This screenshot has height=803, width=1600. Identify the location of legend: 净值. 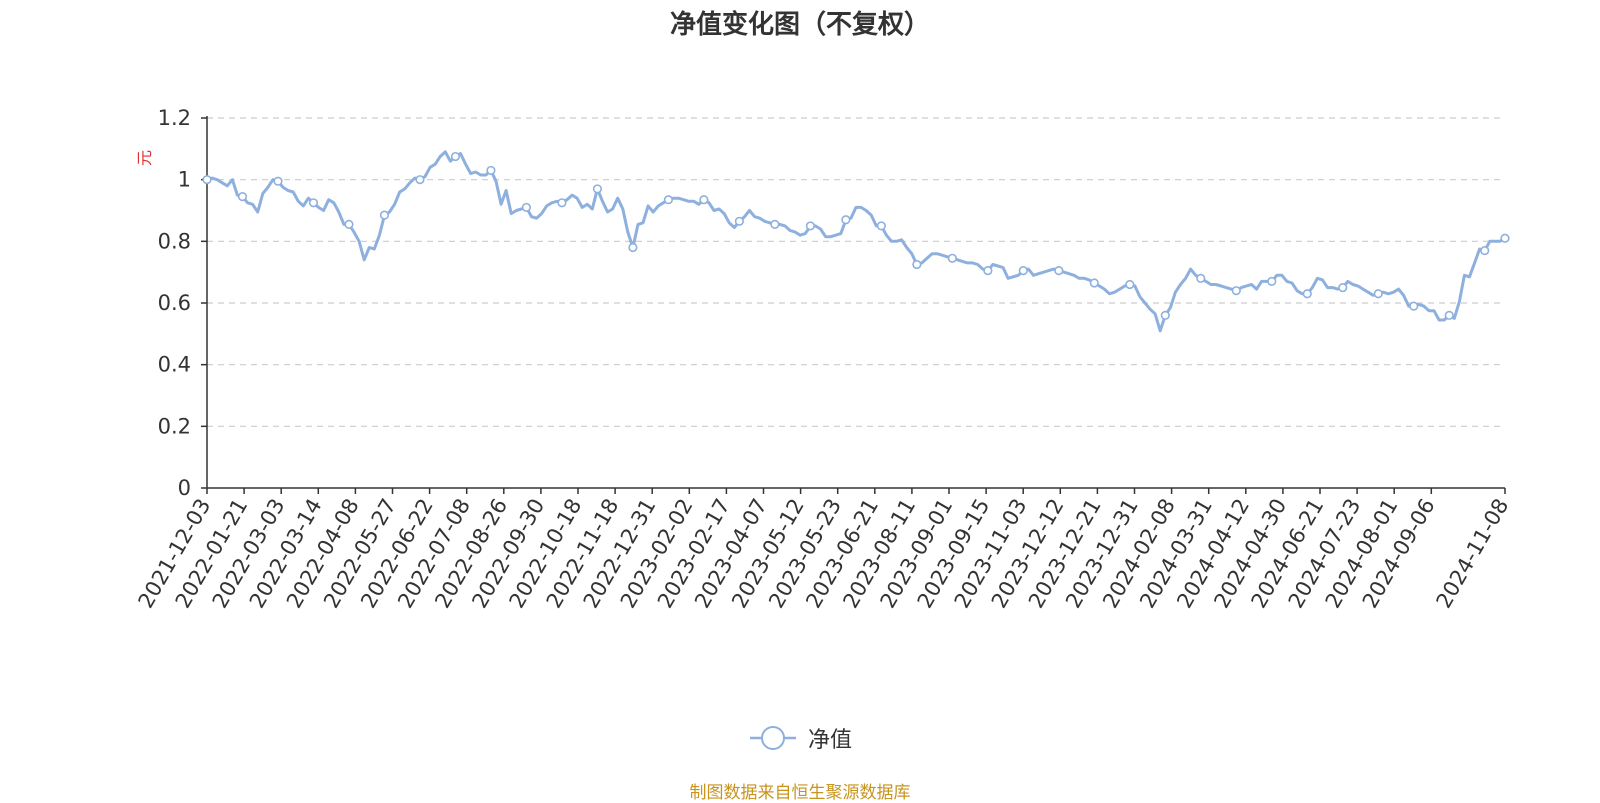
(800, 738).